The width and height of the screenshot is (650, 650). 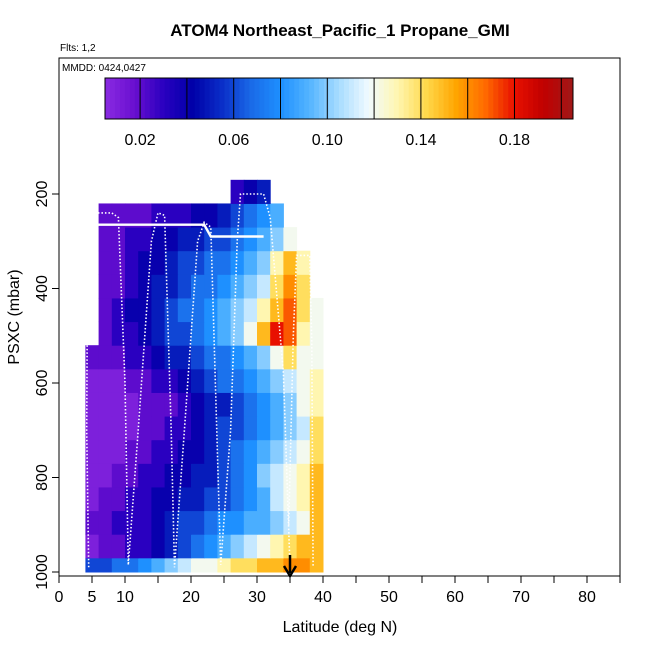 What do you see at coordinates (338, 591) in the screenshot?
I see `x-axis: 0 5 10 20 30 40 50 60 70 80` at bounding box center [338, 591].